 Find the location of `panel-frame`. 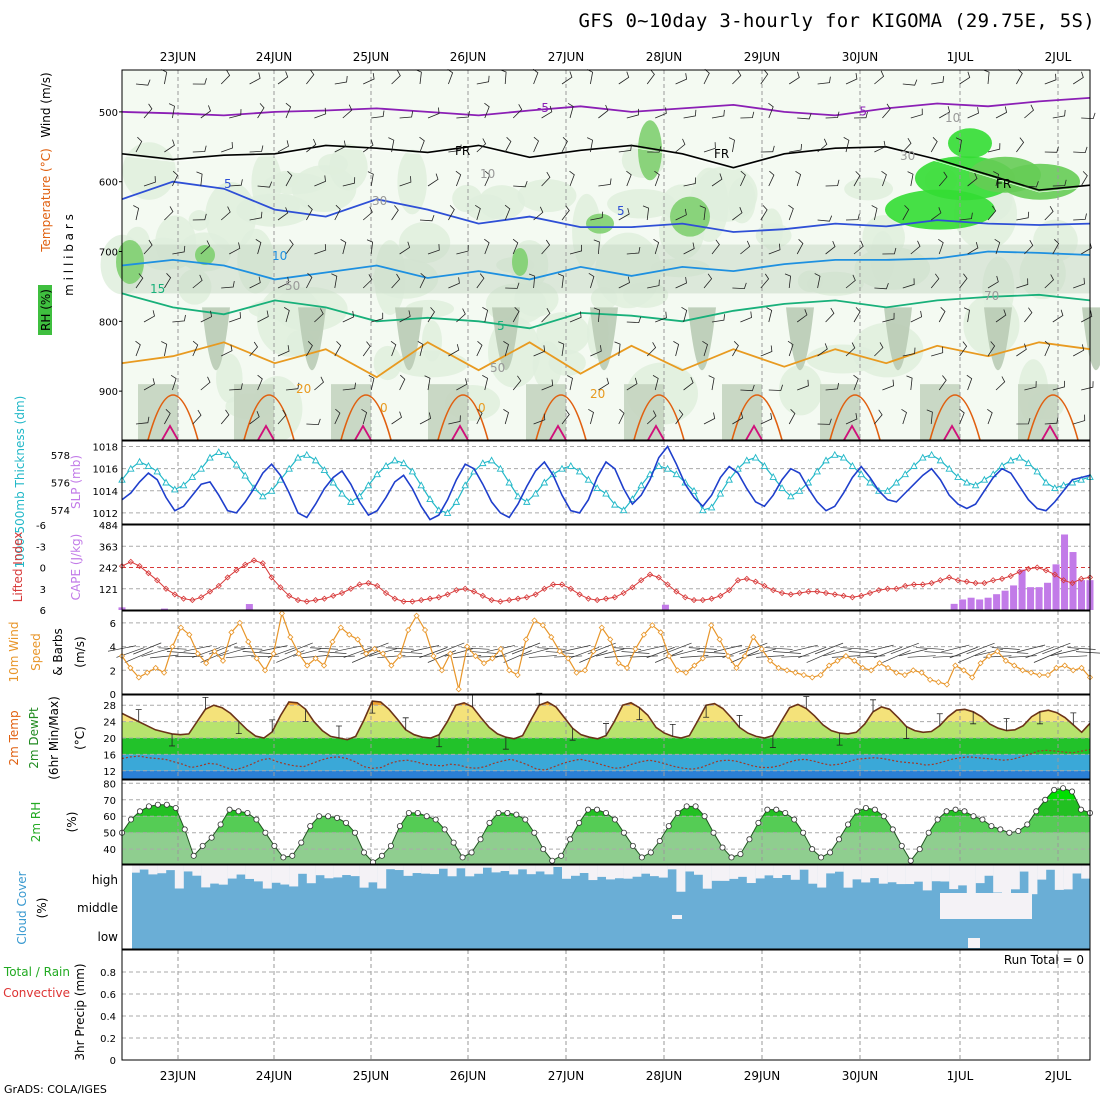

panel-frame is located at coordinates (606, 652).